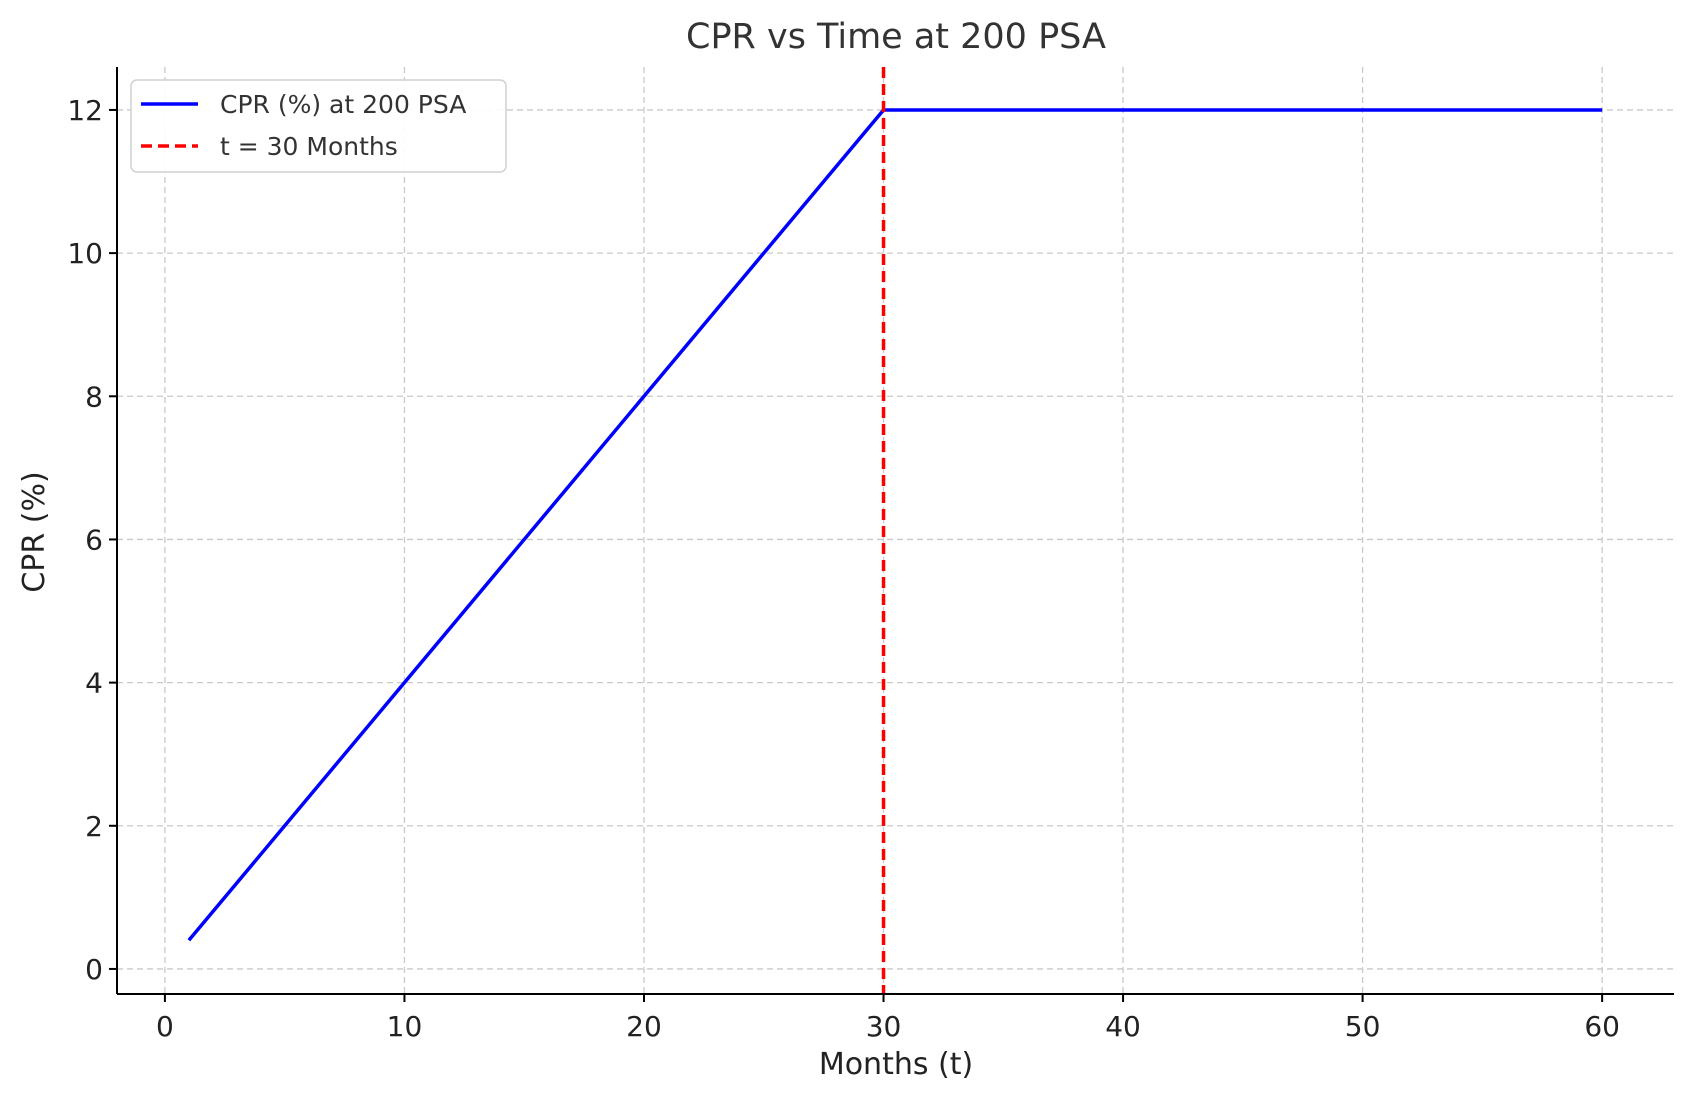  I want to click on legend: CPR (%) at 200 PSA t = 30 Months, so click(318, 126).